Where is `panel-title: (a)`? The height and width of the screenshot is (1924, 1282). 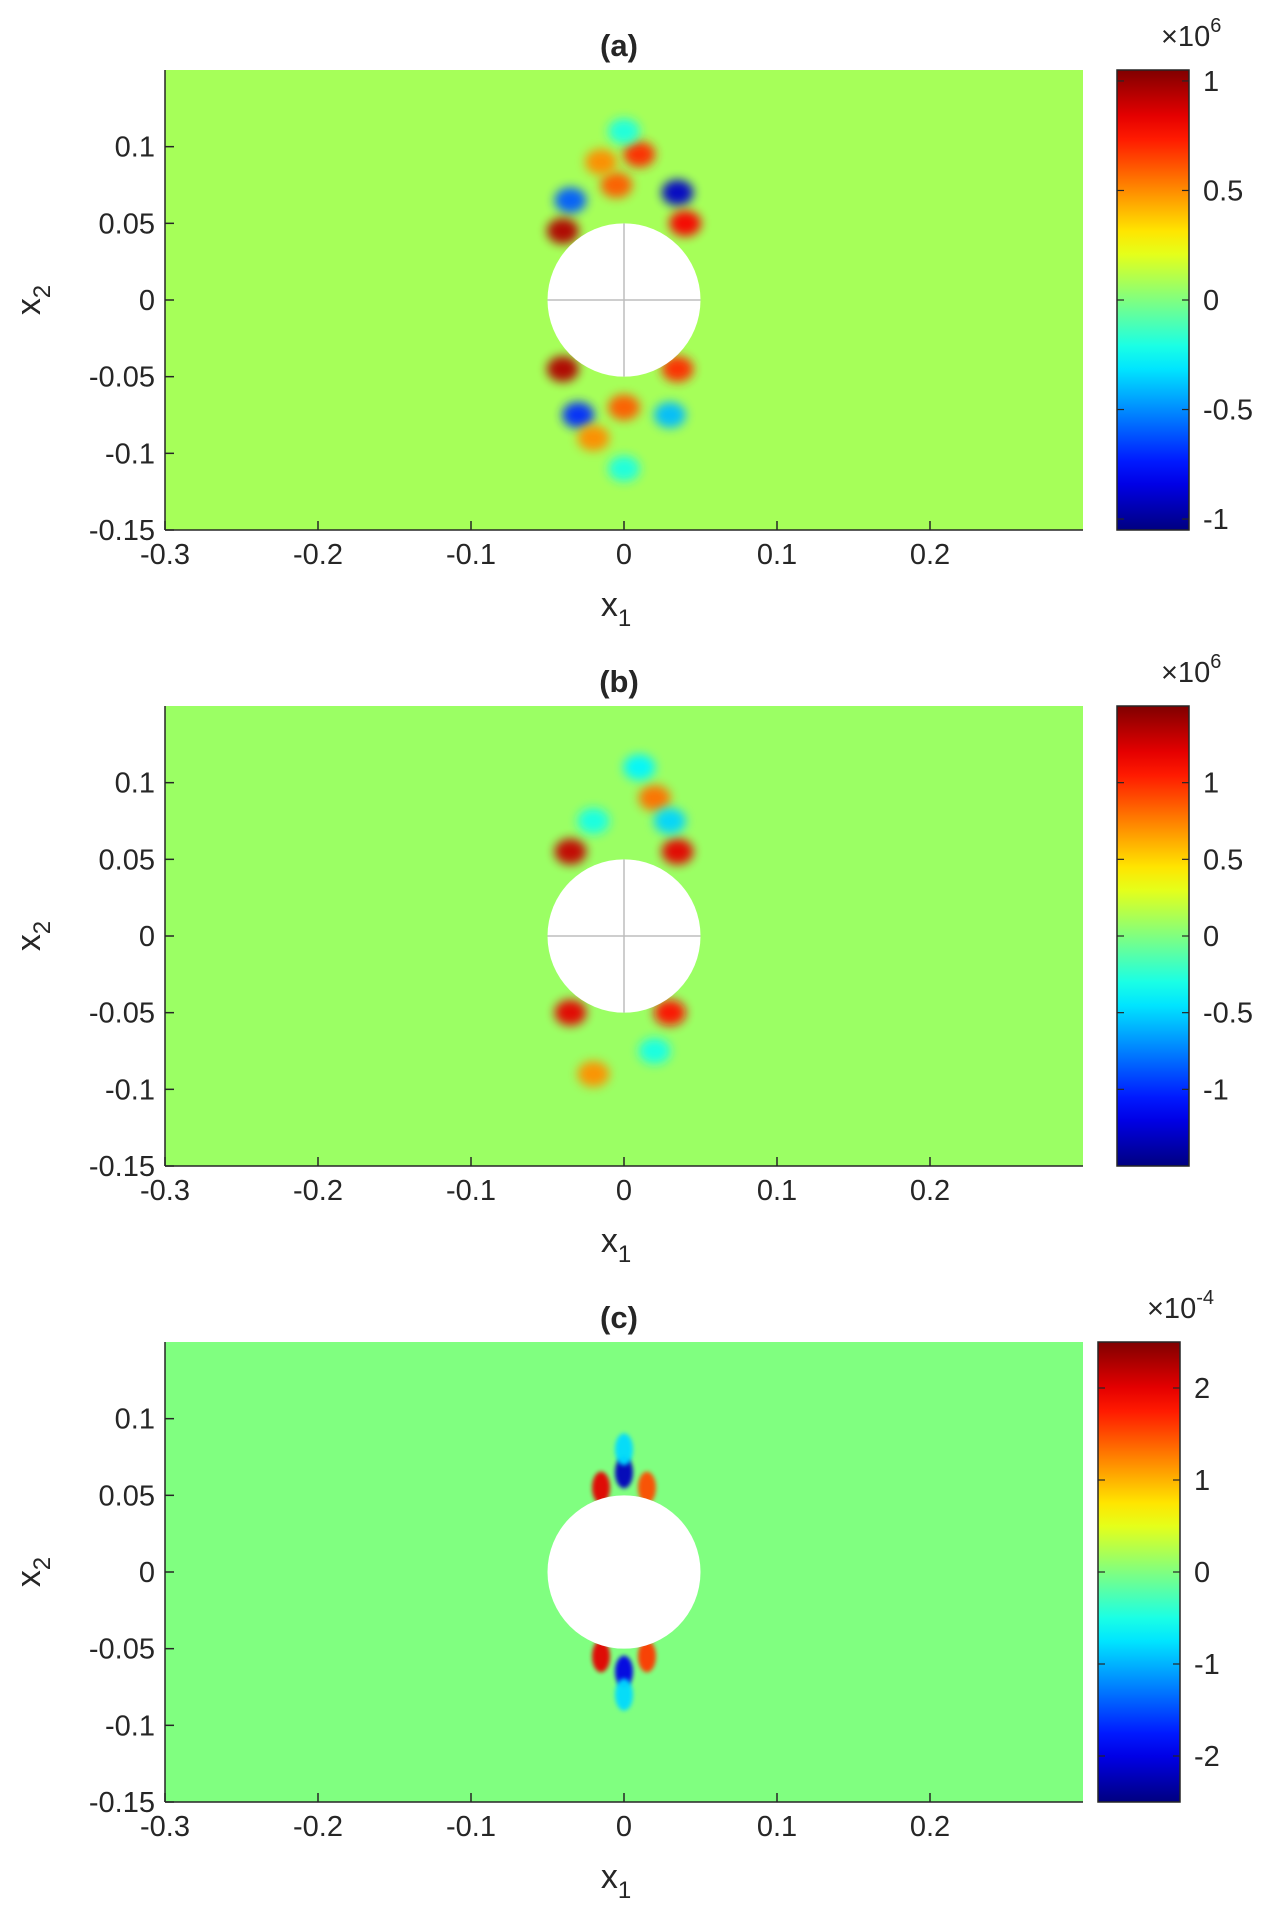 panel-title: (a) is located at coordinates (619, 45).